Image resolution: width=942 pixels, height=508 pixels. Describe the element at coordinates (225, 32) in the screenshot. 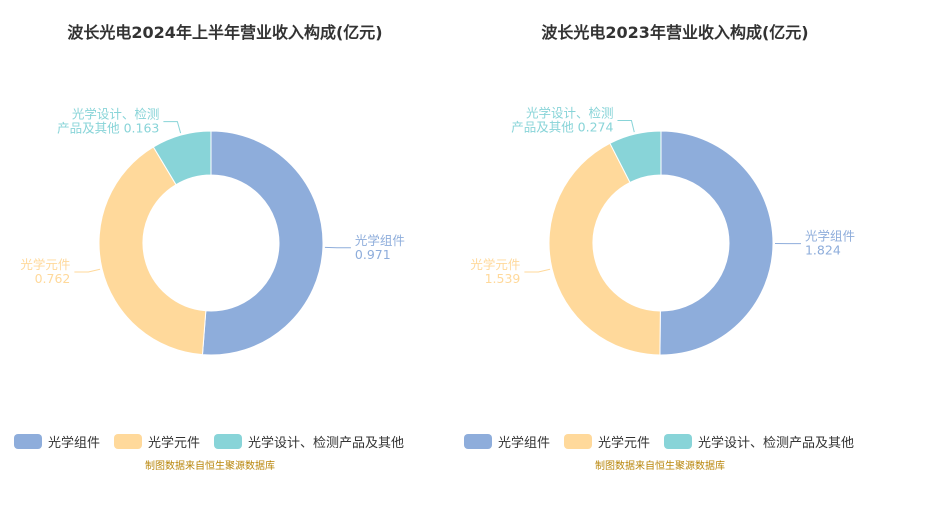

I see `chart-title: 波长光电2024年上半年营业收入构成(亿元)` at that location.